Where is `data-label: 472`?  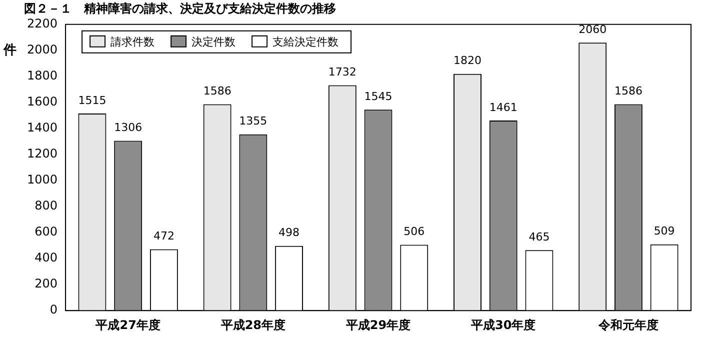
data-label: 472 is located at coordinates (163, 236).